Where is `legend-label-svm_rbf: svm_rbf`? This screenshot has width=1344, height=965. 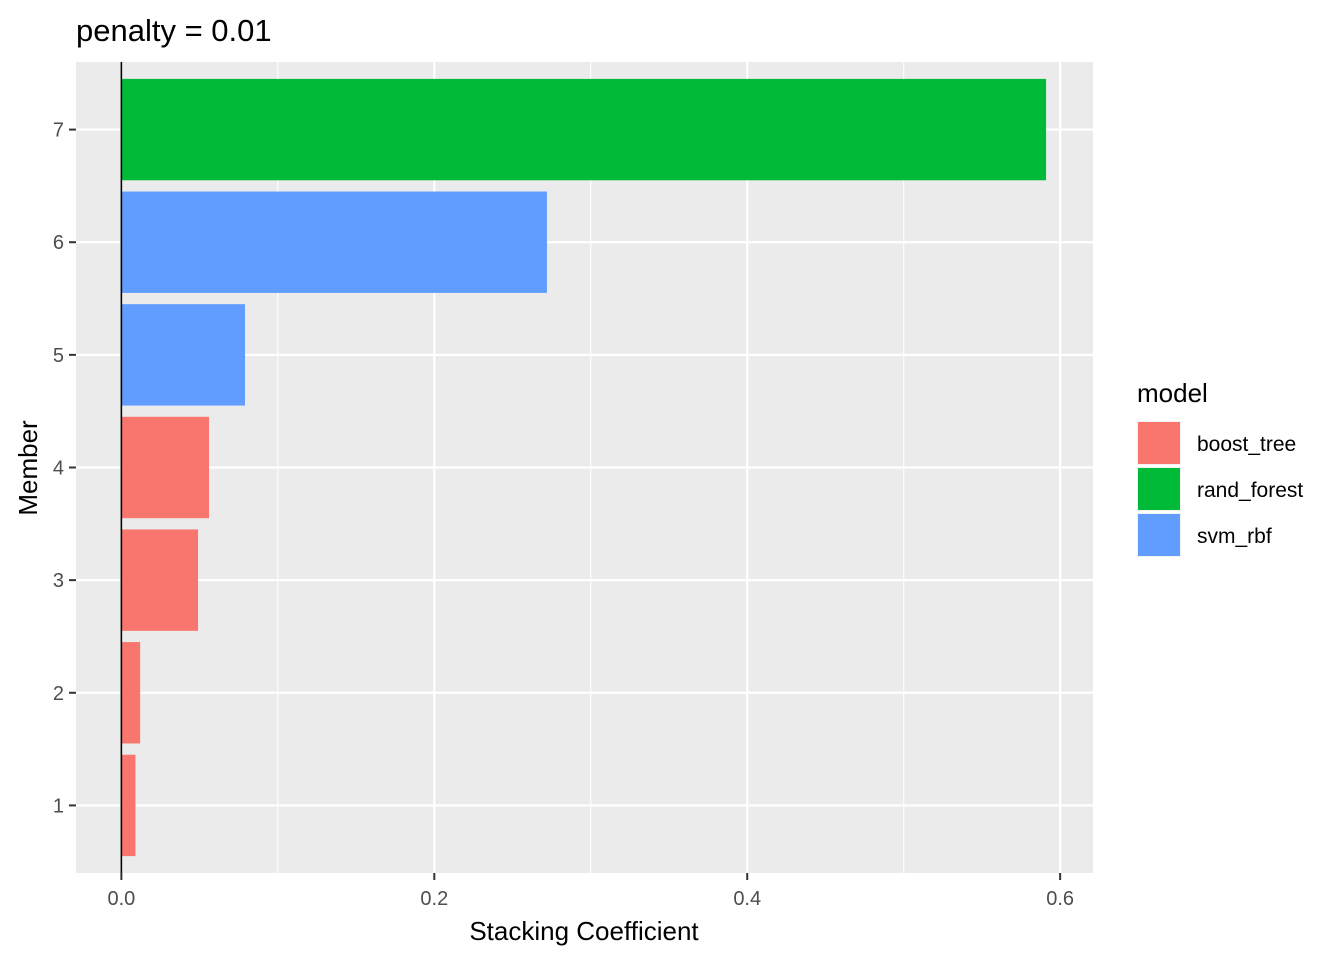
legend-label-svm_rbf: svm_rbf is located at coordinates (1234, 536).